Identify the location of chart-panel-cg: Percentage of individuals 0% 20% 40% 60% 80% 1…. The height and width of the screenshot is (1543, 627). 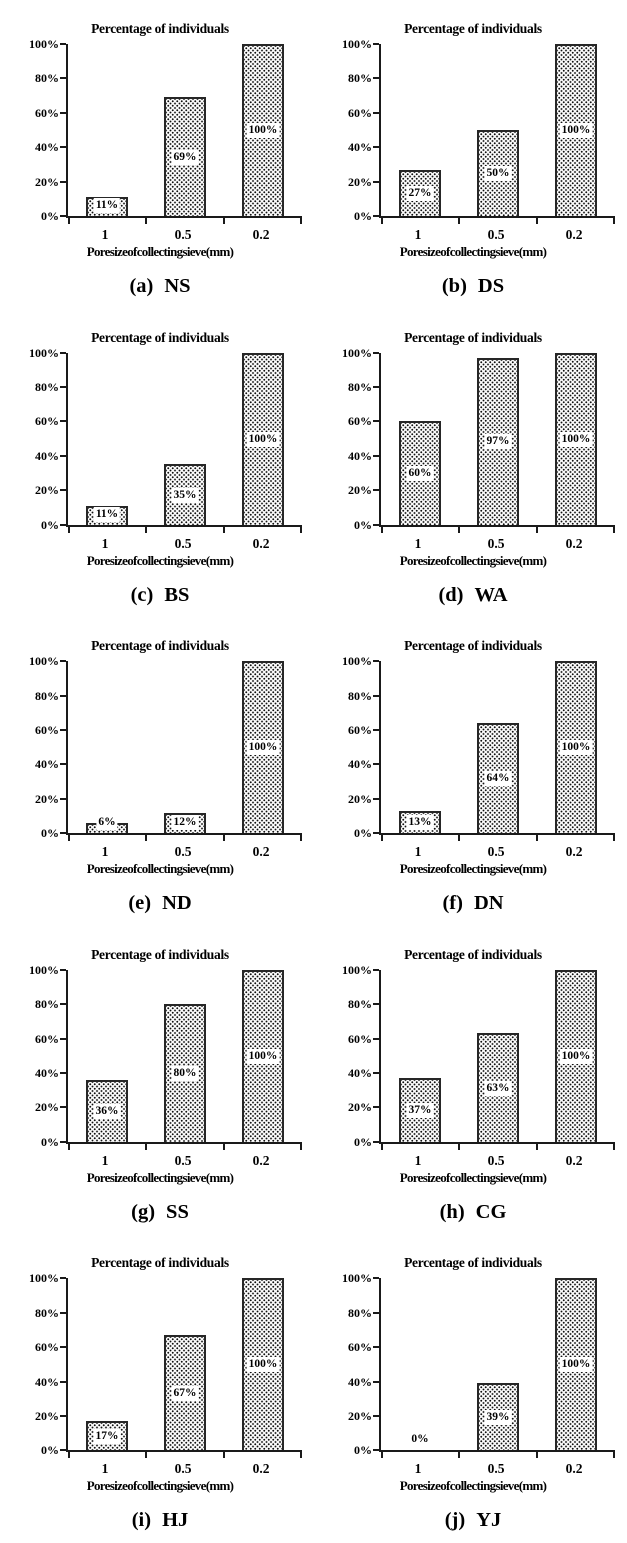
(470, 1080).